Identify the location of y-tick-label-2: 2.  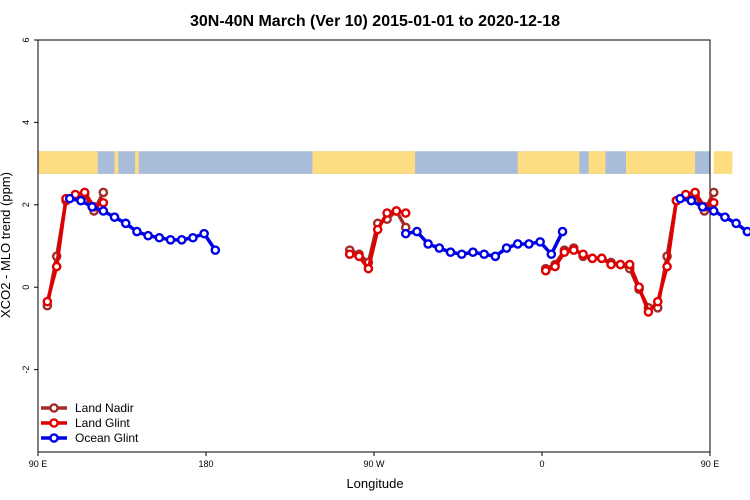
(26, 204).